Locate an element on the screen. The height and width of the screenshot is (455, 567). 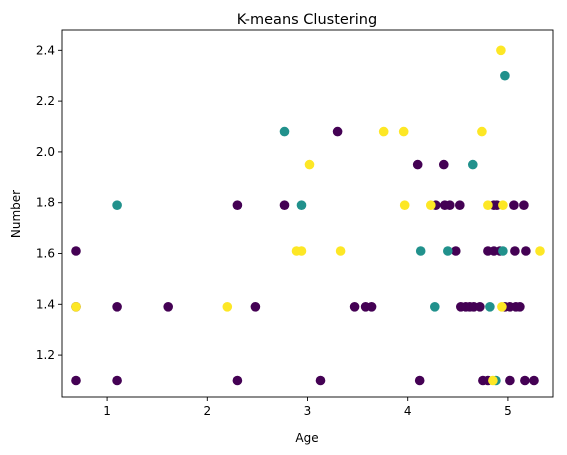
x-tick-label: 3 is located at coordinates (308, 411).